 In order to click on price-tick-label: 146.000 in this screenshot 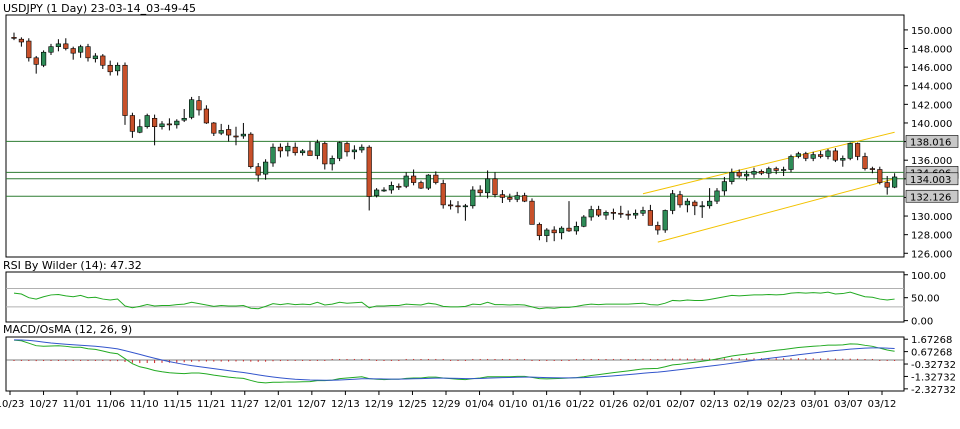, I will do `click(931, 68)`.